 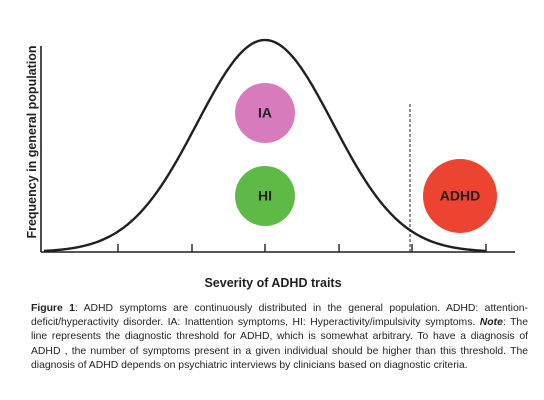 What do you see at coordinates (272, 283) in the screenshot?
I see `x-axis-label: Severity of ADHD traits` at bounding box center [272, 283].